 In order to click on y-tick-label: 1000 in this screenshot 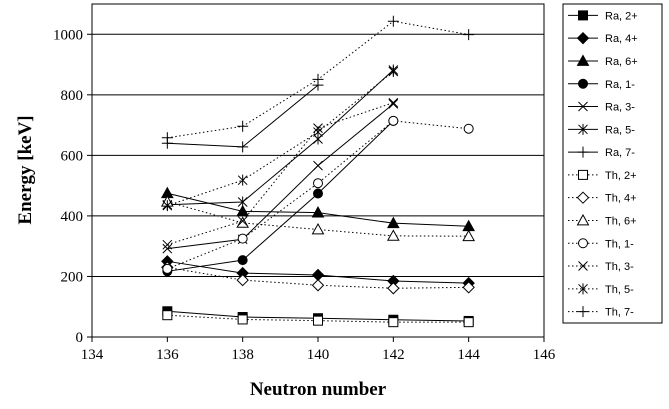, I will do `click(68, 35)`.